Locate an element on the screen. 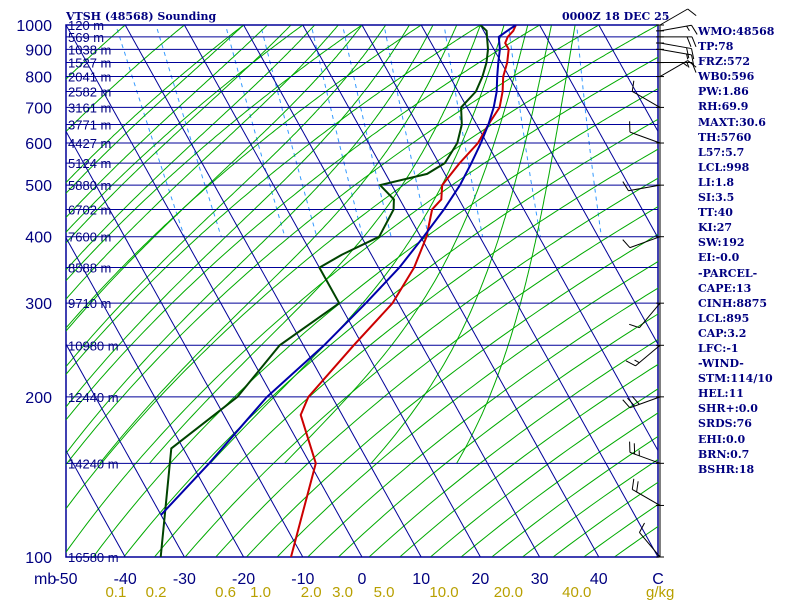  mixing-ratio-label: 0.6 is located at coordinates (225, 592).